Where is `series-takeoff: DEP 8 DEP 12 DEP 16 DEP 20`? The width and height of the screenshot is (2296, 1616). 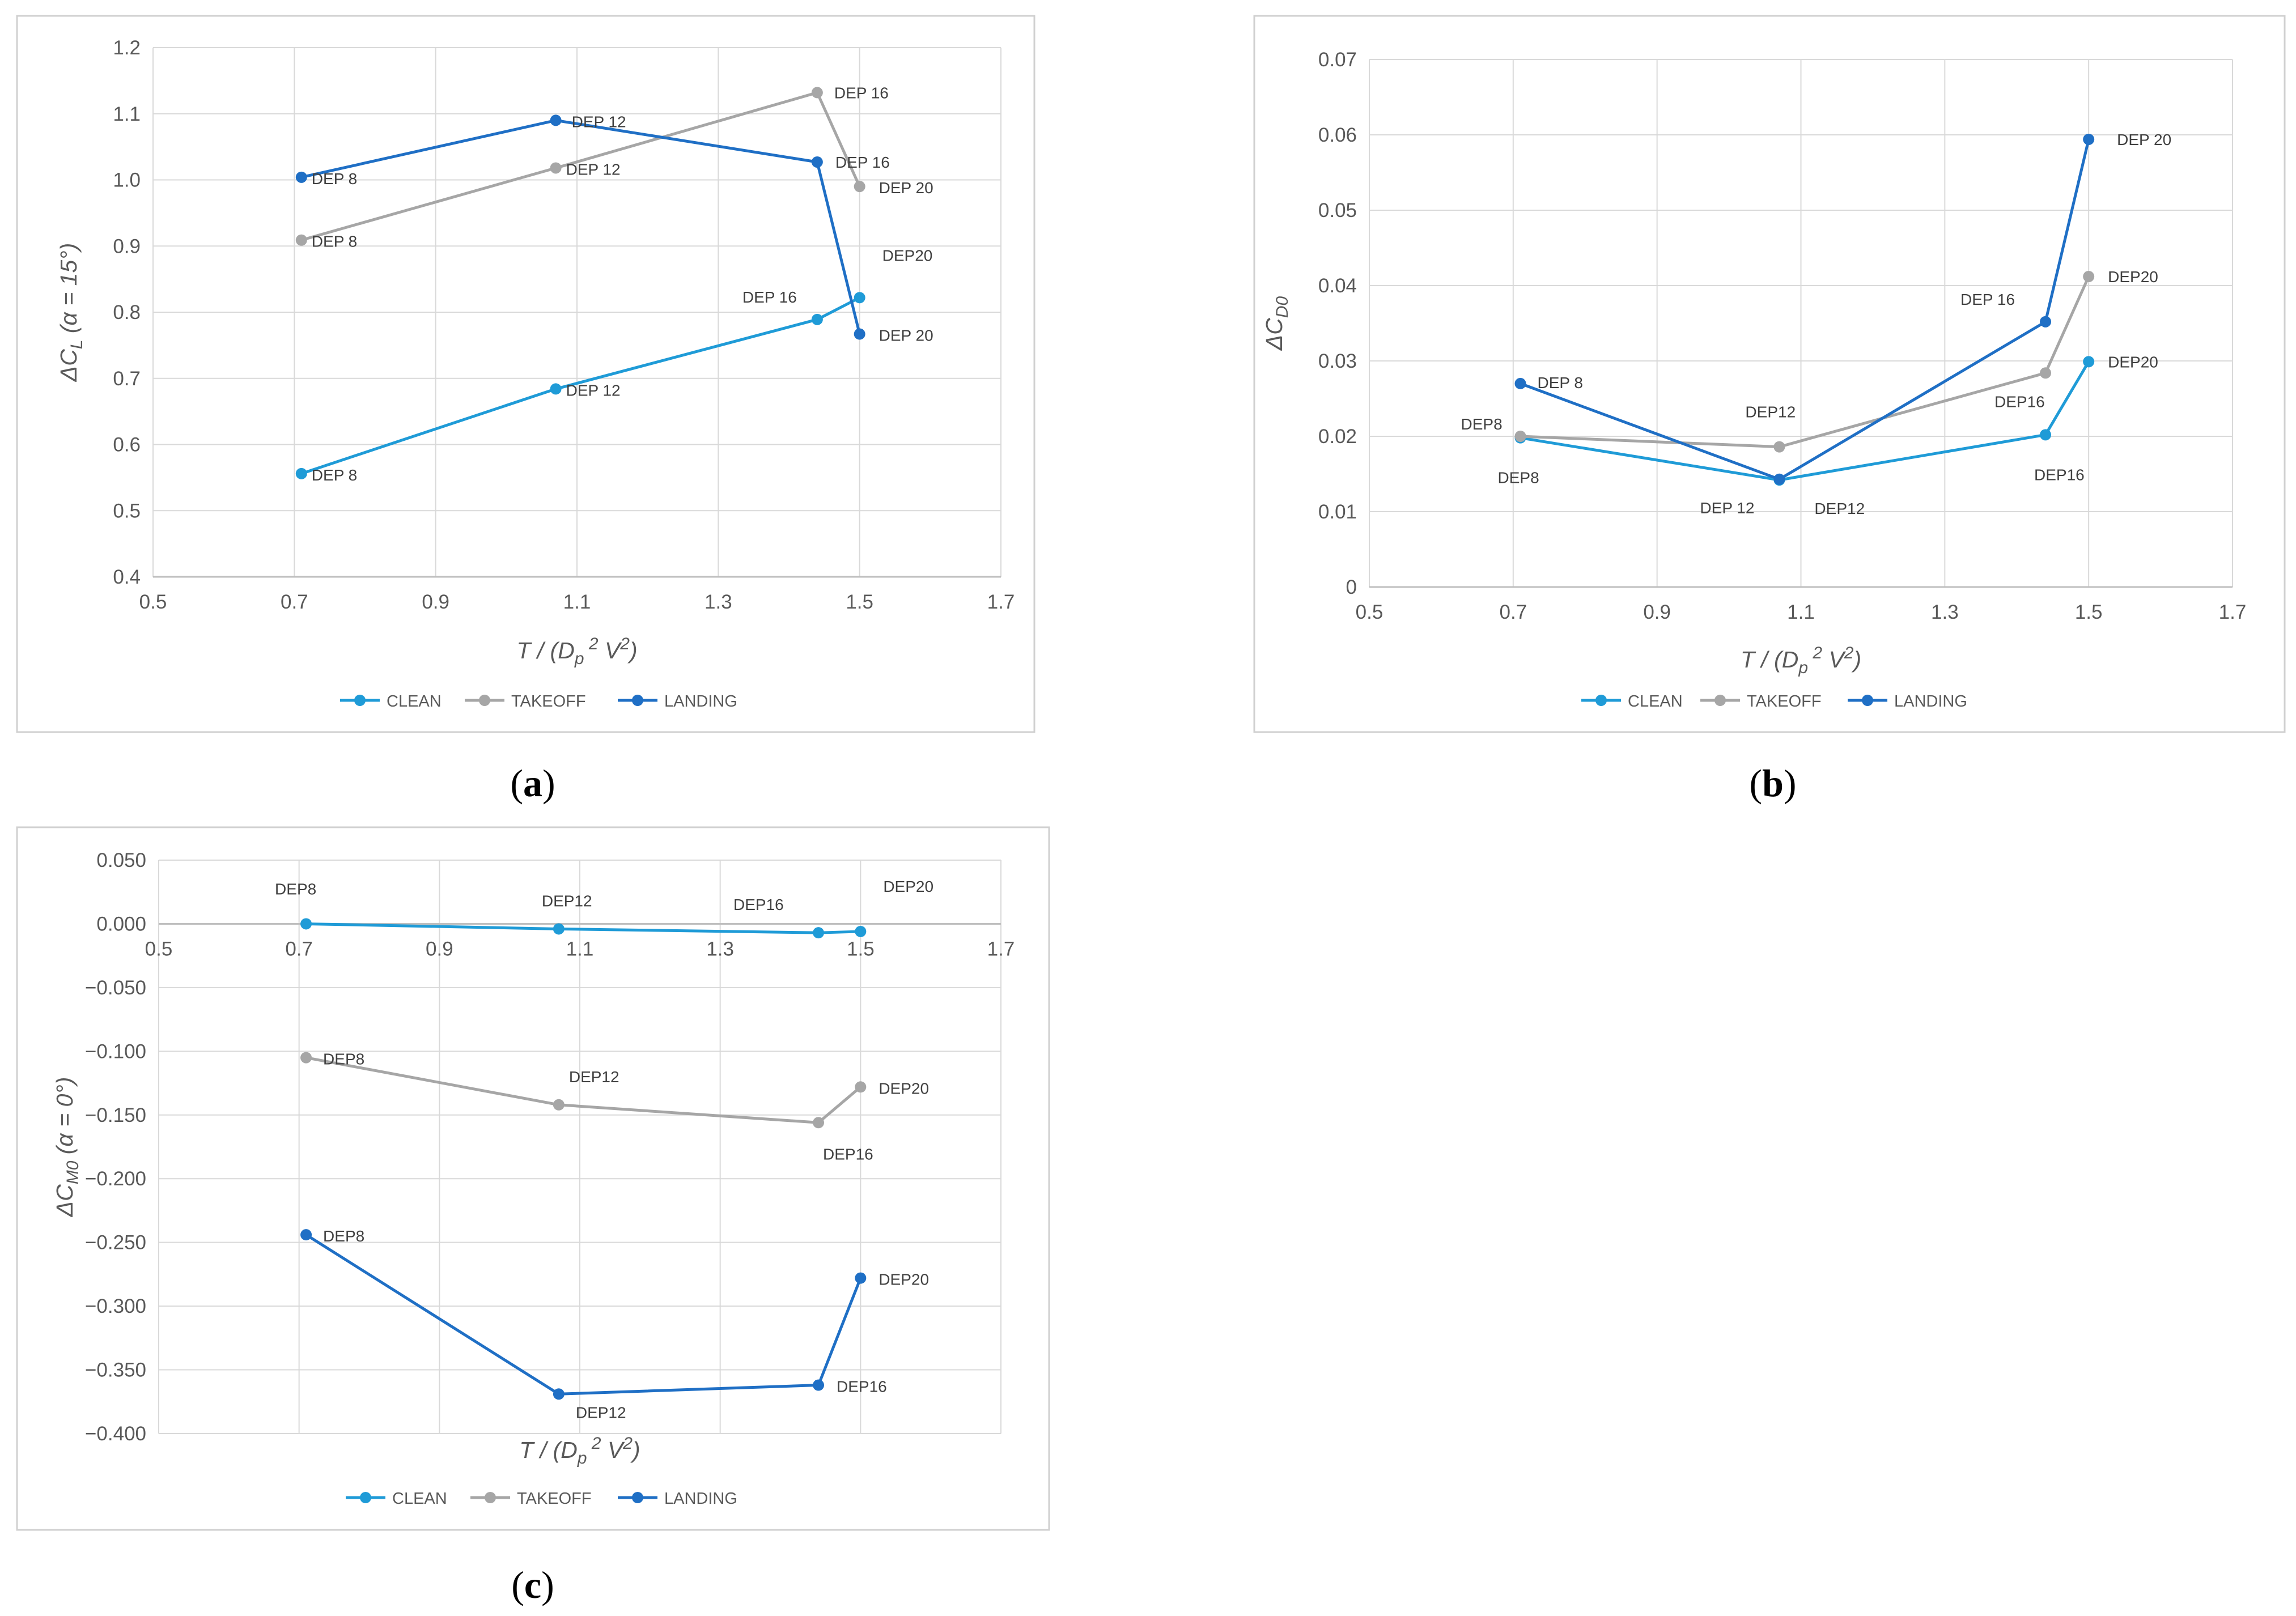
series-takeoff: DEP 8 DEP 12 DEP 16 DEP 20 is located at coordinates (614, 167).